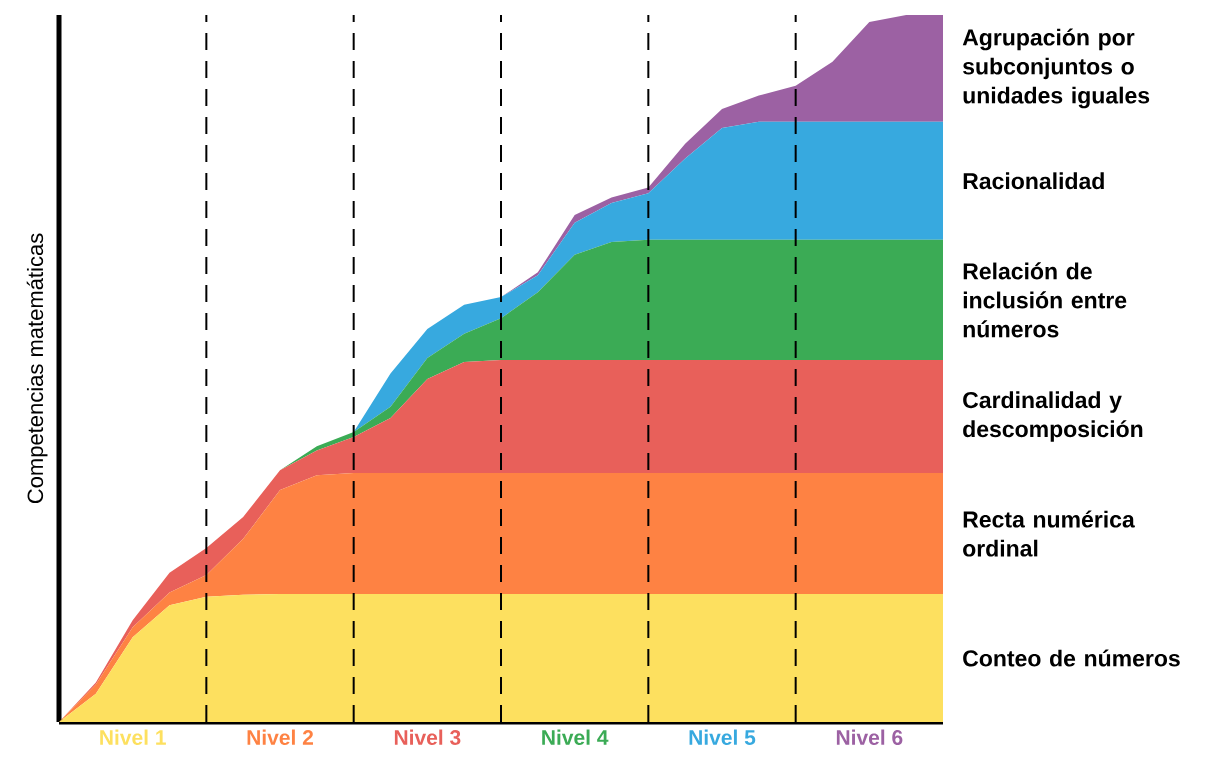  Describe the element at coordinates (575, 737) in the screenshot. I see `x-tick-label: Nivel 4` at that location.